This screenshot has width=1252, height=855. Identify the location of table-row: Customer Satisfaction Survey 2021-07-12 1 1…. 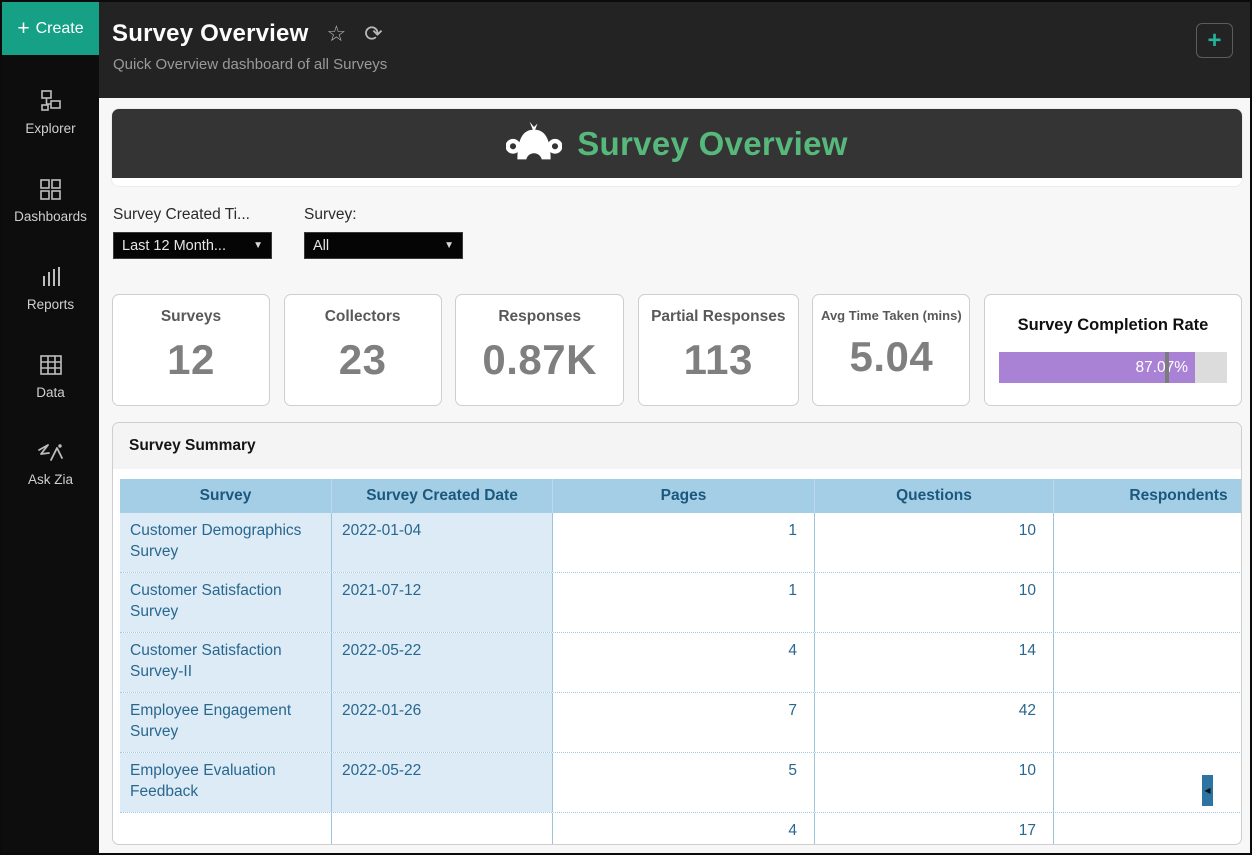
(680, 603).